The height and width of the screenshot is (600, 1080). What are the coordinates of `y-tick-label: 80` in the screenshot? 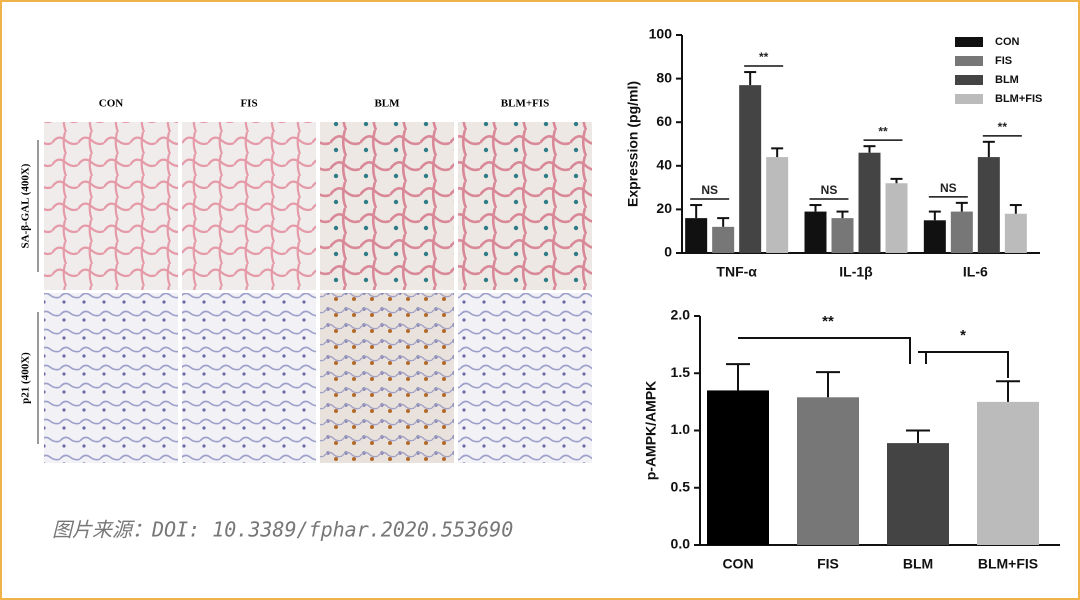 It's located at (664, 77).